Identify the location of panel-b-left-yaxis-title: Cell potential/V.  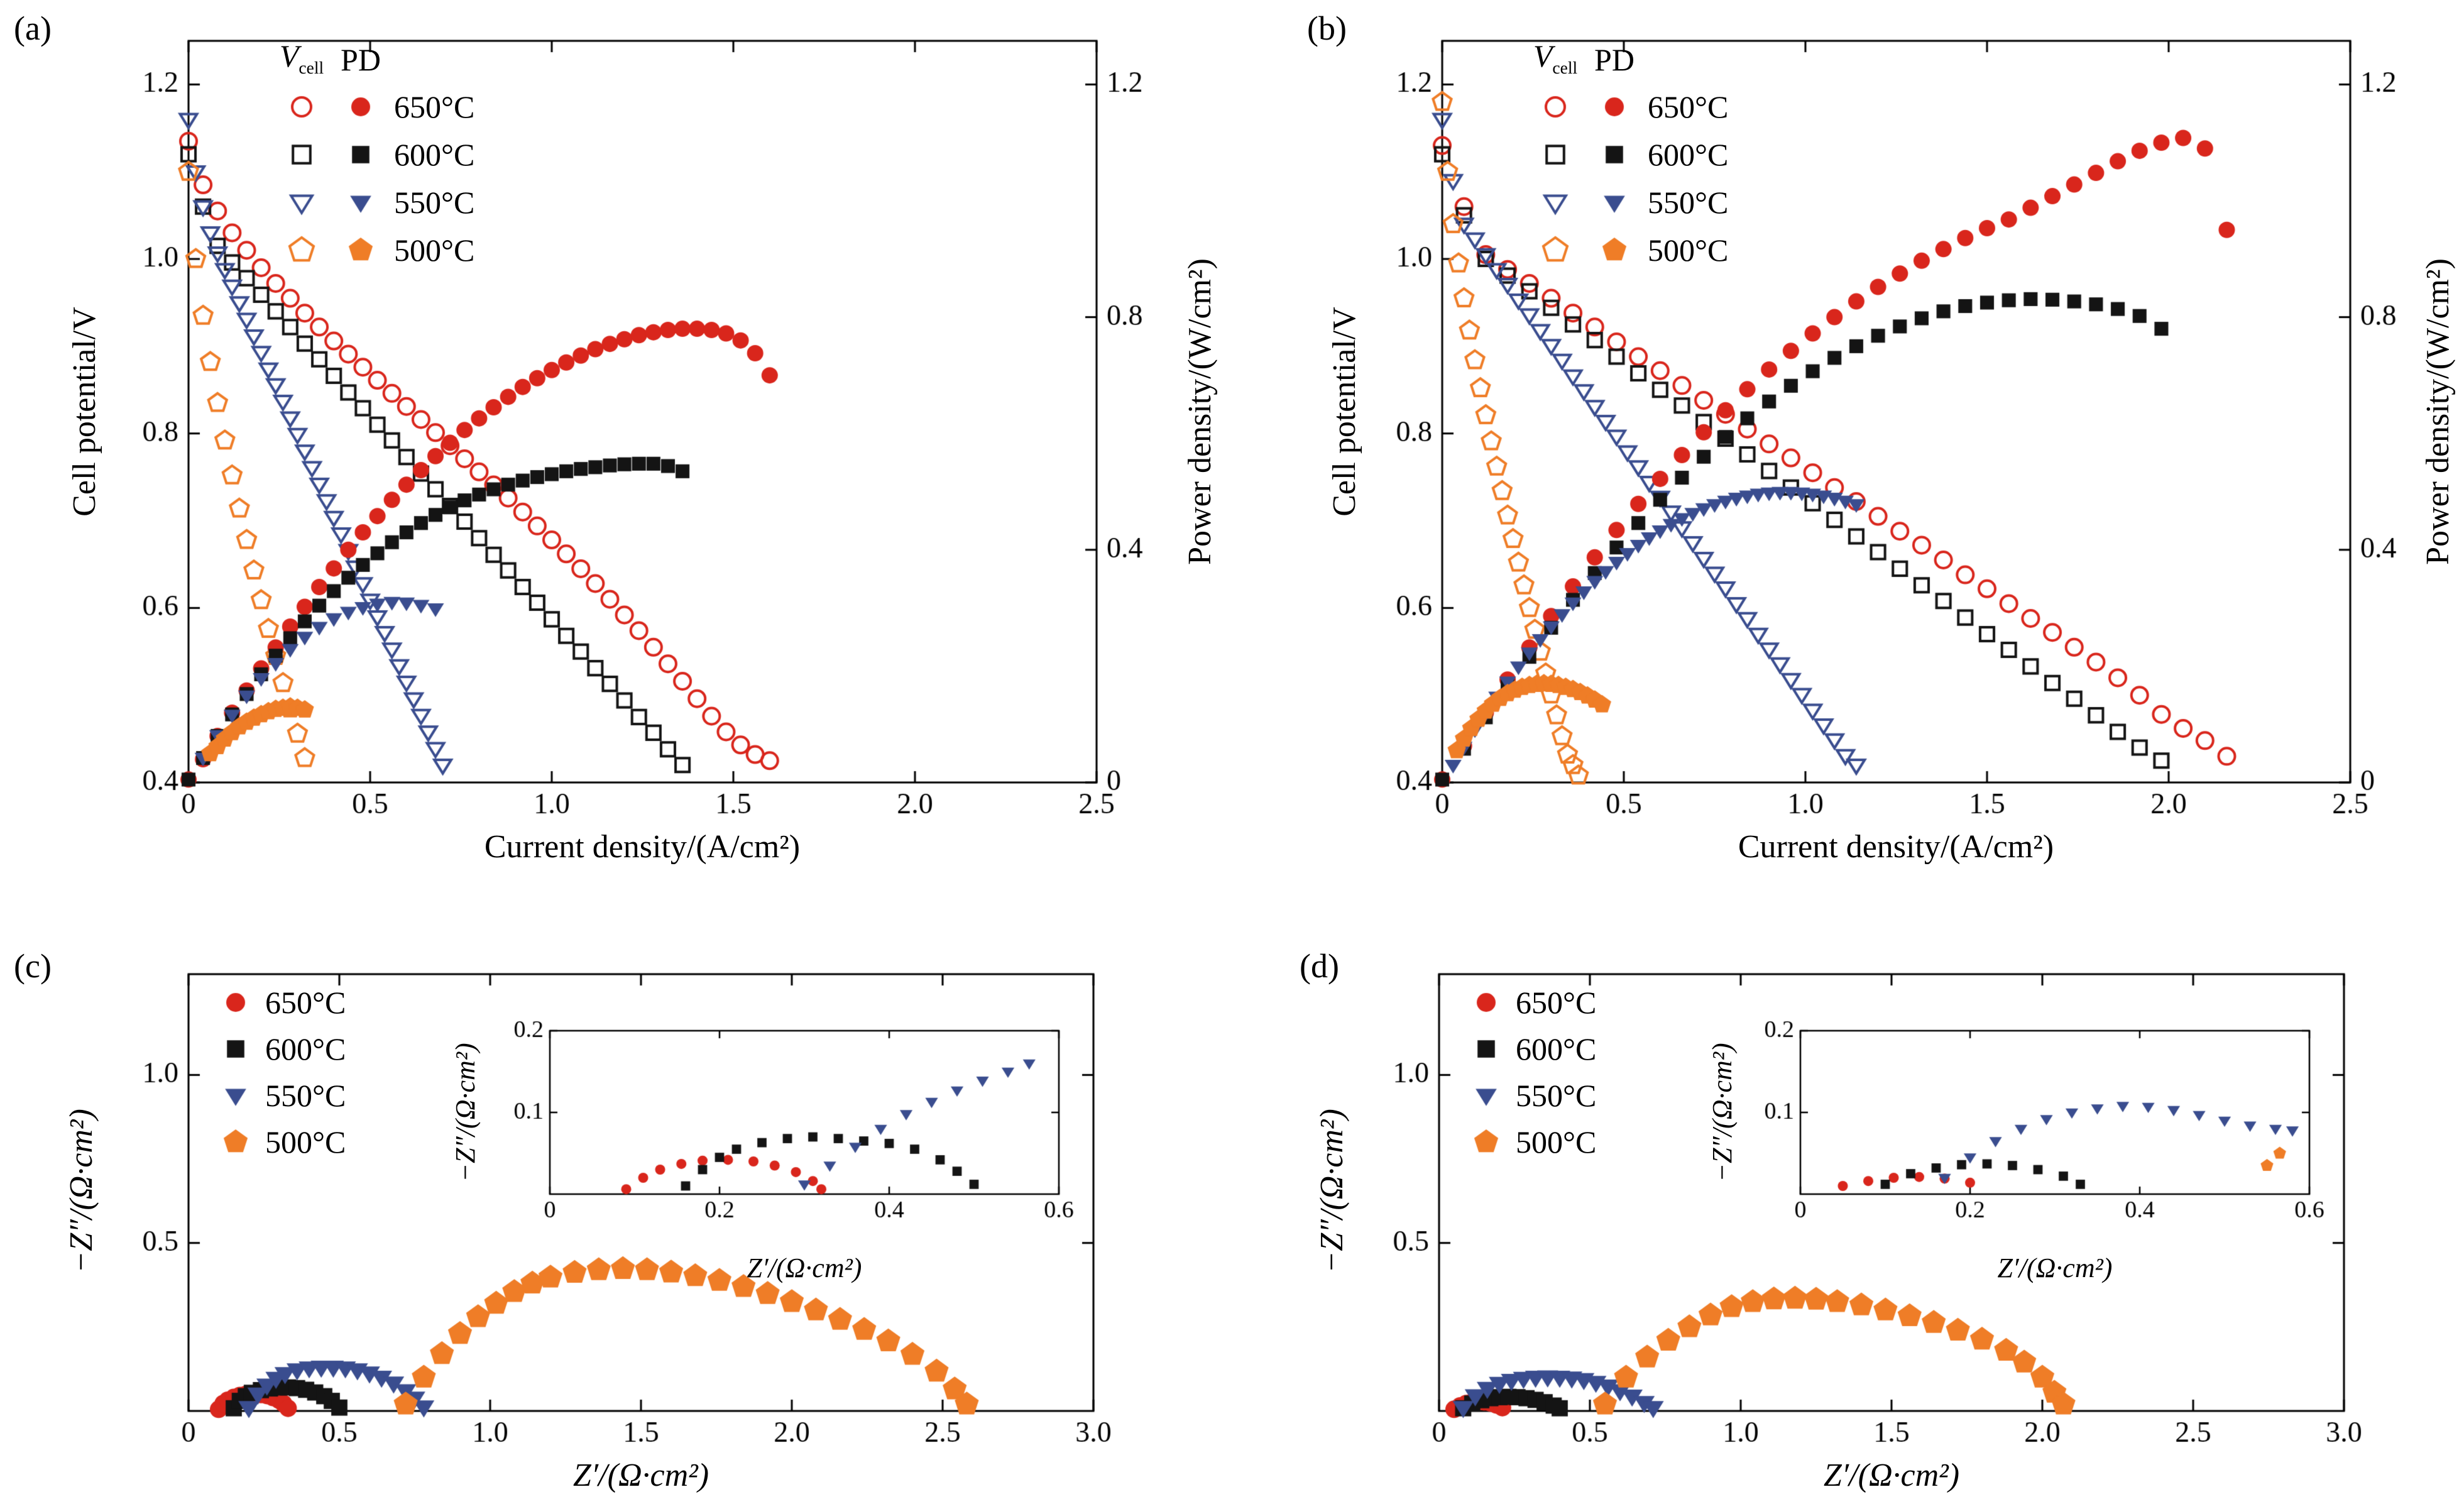
(1344, 412).